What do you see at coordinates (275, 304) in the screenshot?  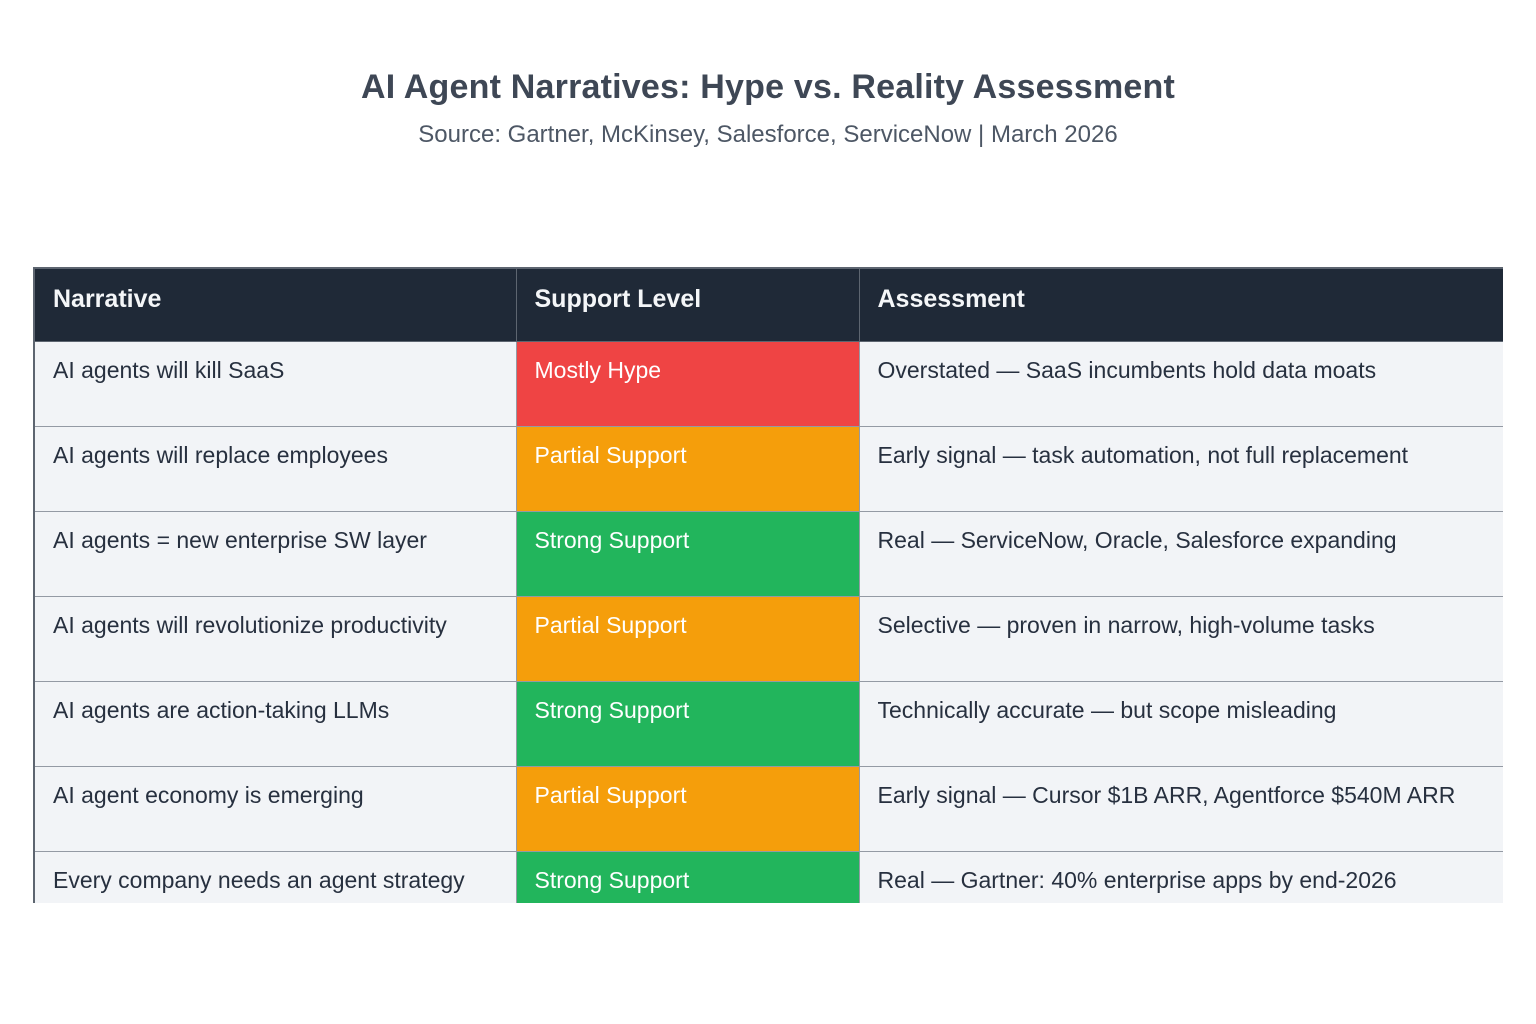 I see `col-header-narrative: Narrative` at bounding box center [275, 304].